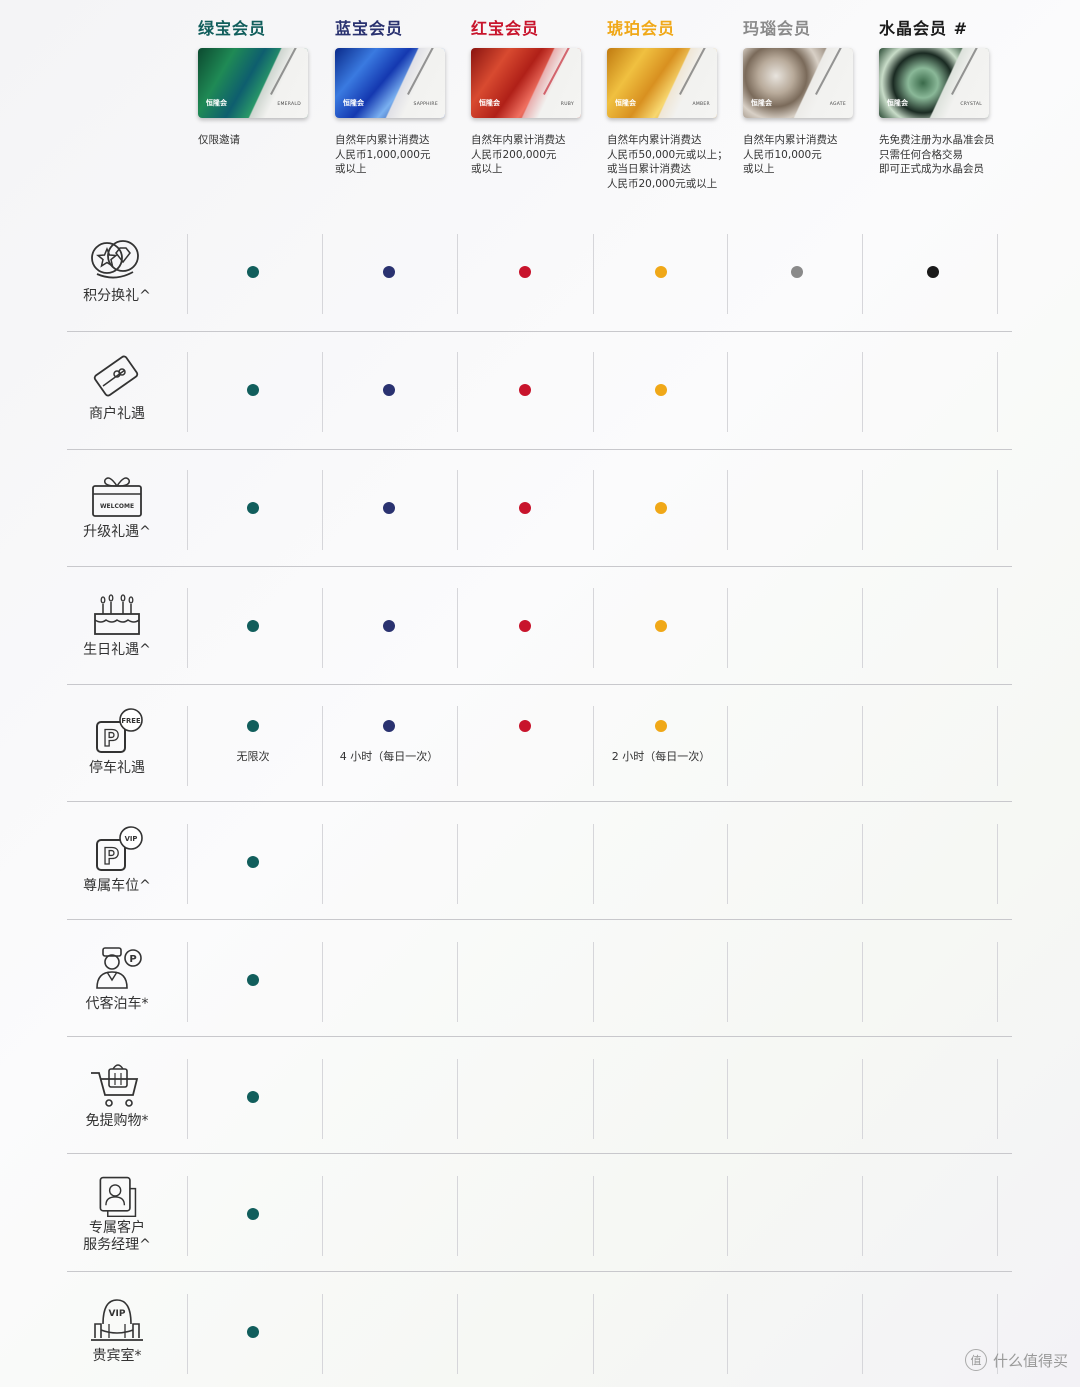 The height and width of the screenshot is (1387, 1080). What do you see at coordinates (383, 154) in the screenshot?
I see `requirement-line: 人民币1,000,000元` at bounding box center [383, 154].